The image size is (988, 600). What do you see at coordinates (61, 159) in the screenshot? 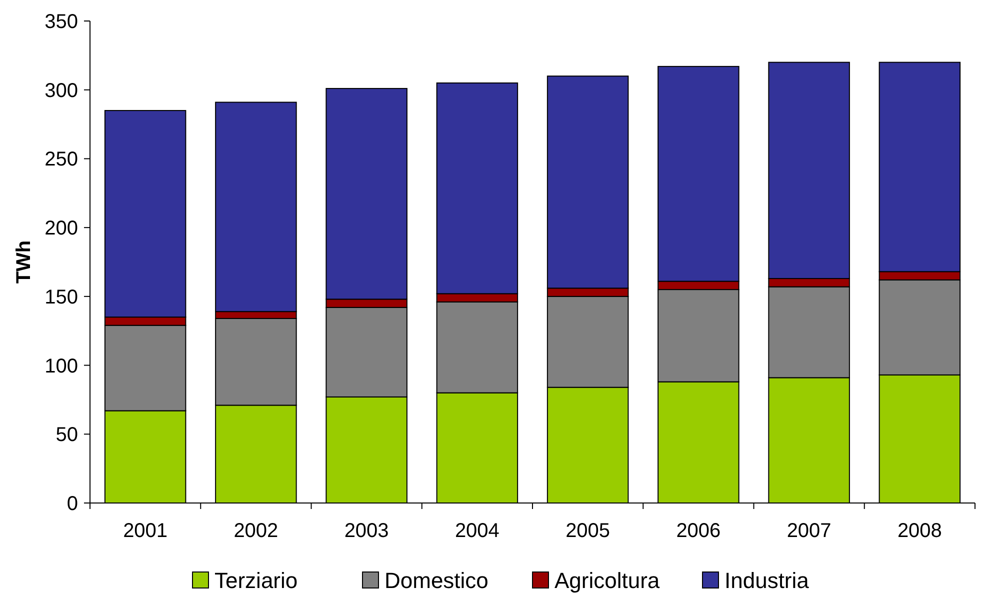
I see `y-tick-label: 250` at bounding box center [61, 159].